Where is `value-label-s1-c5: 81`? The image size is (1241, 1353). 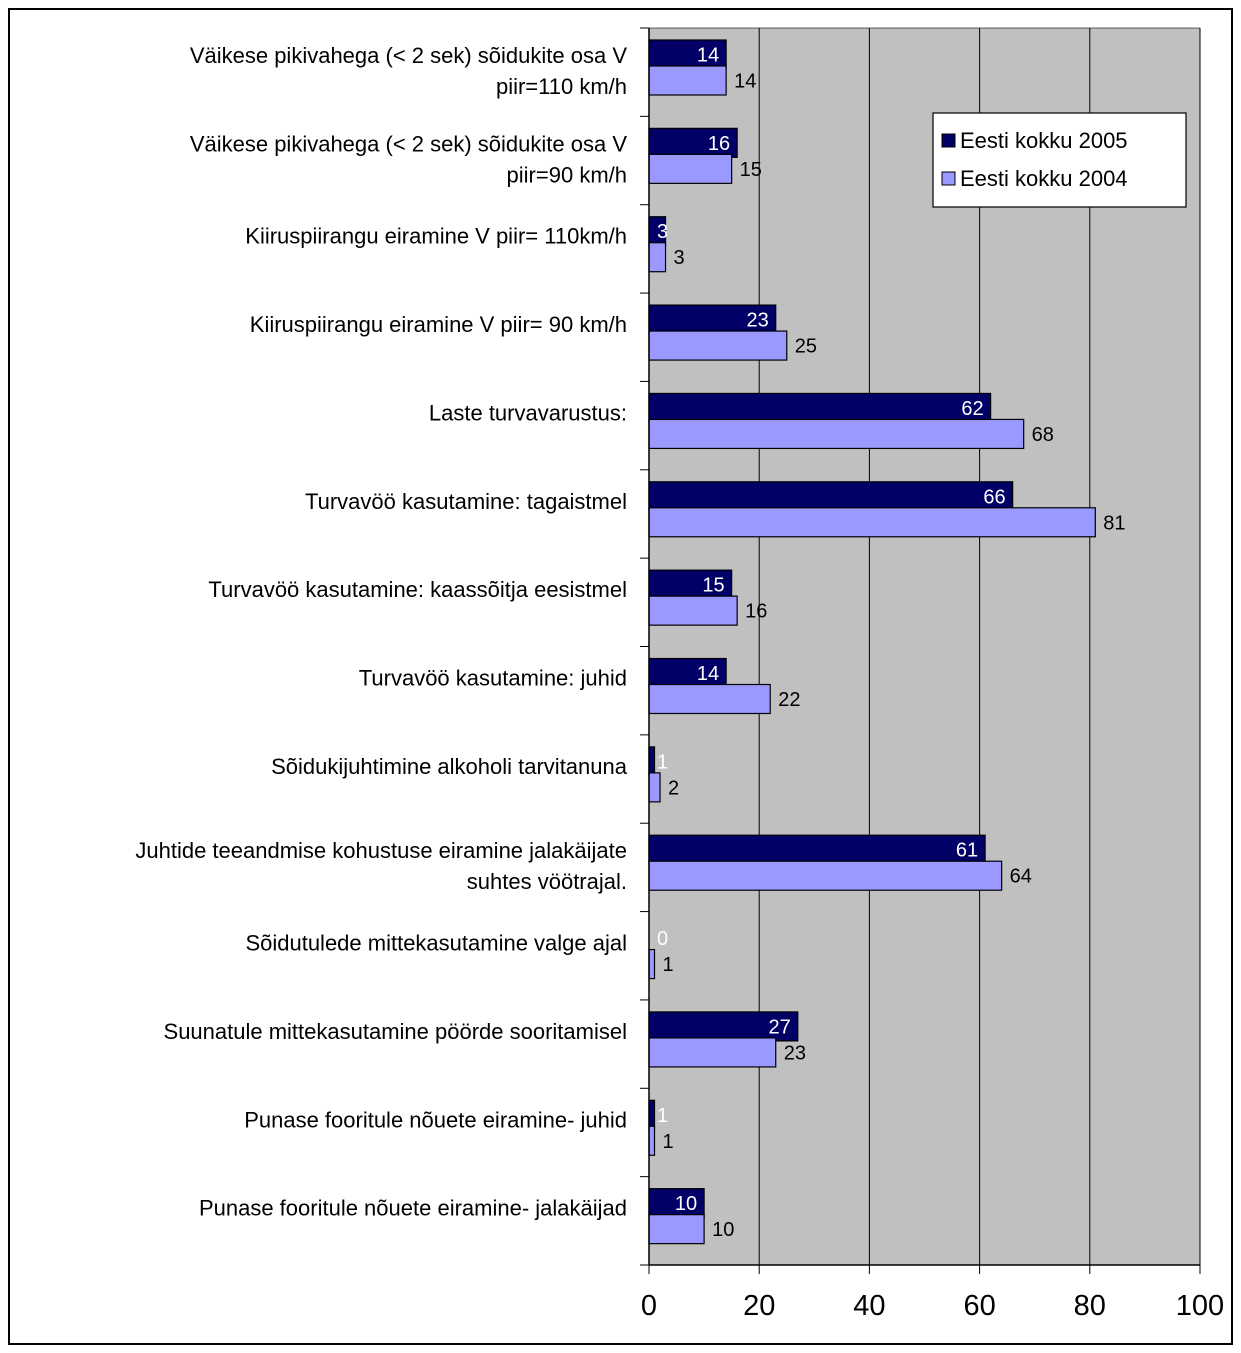 value-label-s1-c5: 81 is located at coordinates (1114, 523).